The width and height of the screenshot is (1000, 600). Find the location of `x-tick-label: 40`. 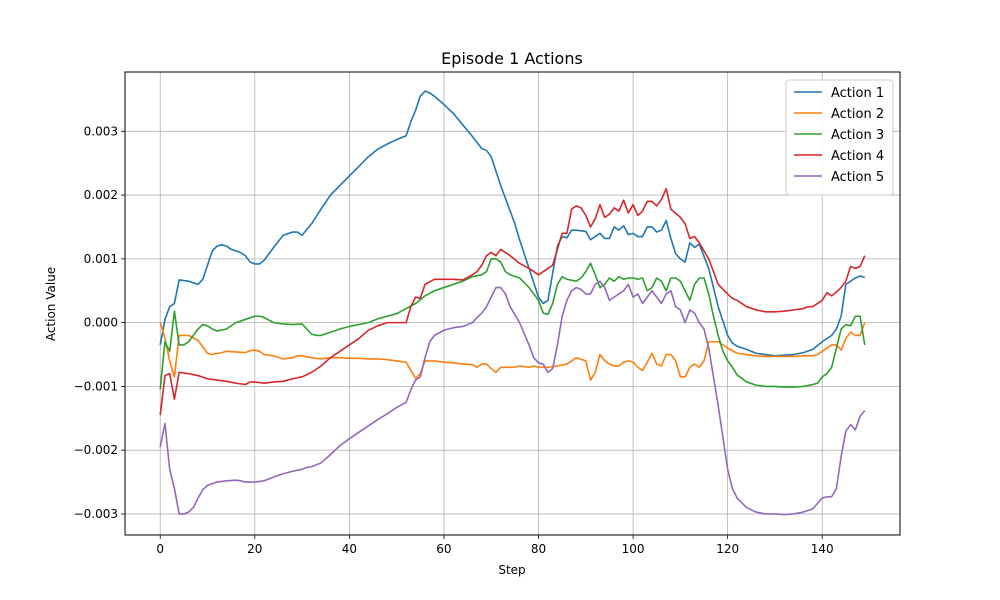

x-tick-label: 40 is located at coordinates (349, 549).